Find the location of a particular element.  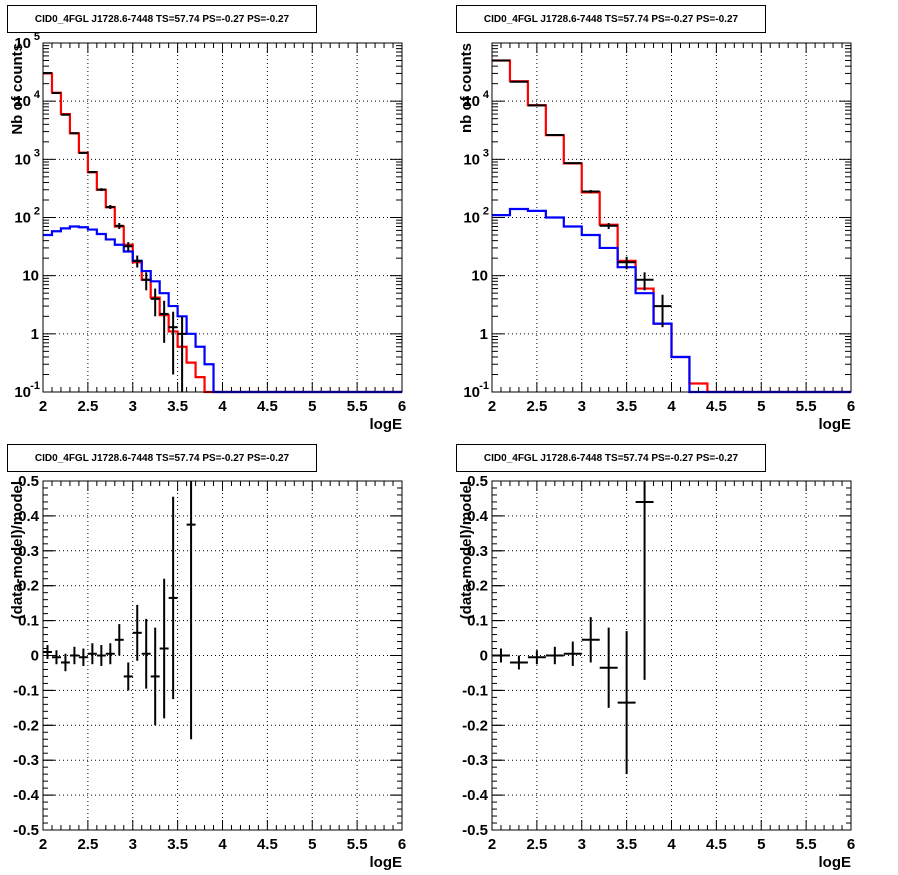

y-tick-label: -0.5 is located at coordinates (475, 830).